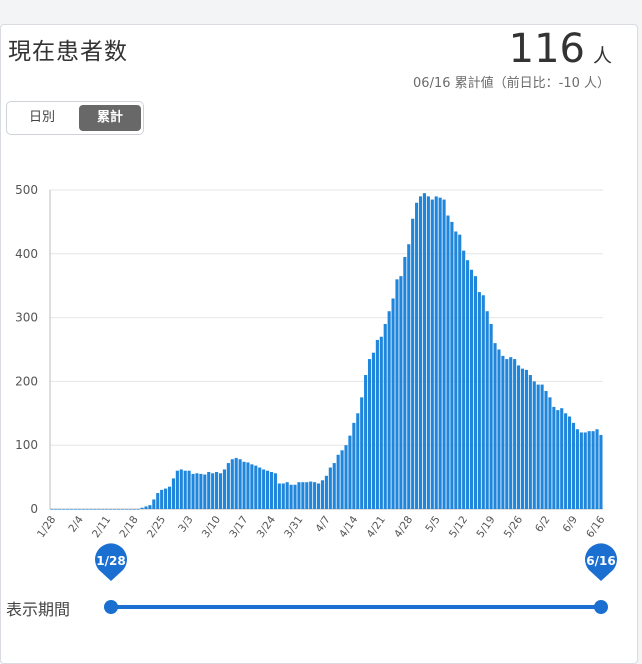  What do you see at coordinates (41, 117) in the screenshot?
I see `toggle-daily-button: 日別` at bounding box center [41, 117].